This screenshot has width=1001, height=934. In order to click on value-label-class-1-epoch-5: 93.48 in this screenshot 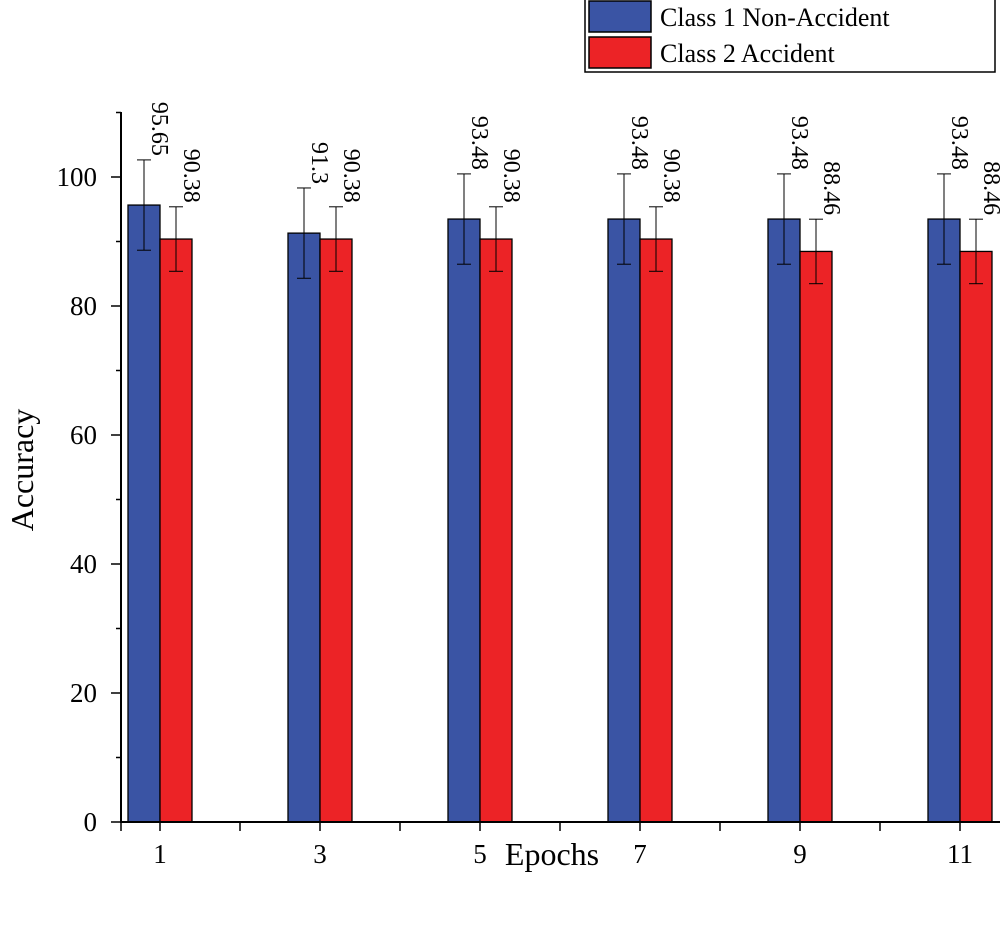, I will do `click(479, 143)`.